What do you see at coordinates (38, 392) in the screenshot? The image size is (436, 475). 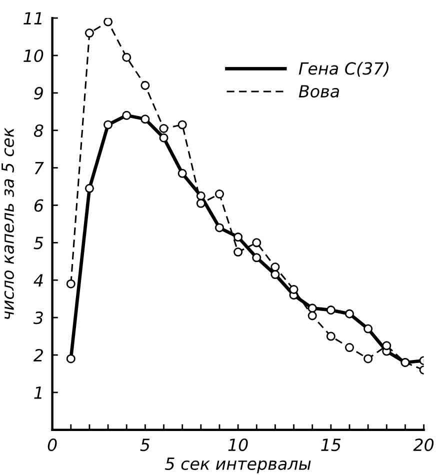 I see `y-tick-label: 1` at bounding box center [38, 392].